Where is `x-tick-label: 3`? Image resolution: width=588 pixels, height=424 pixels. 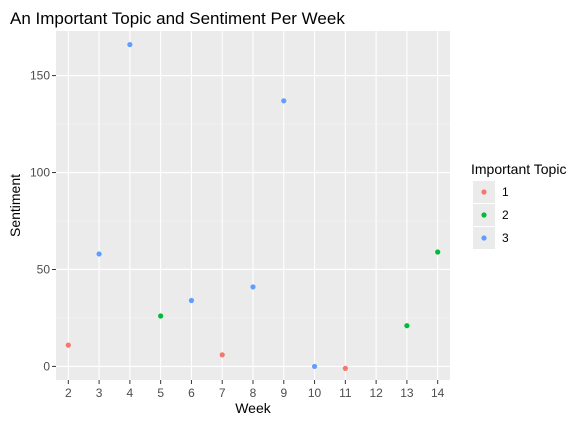 x-tick-label: 3 is located at coordinates (99, 393).